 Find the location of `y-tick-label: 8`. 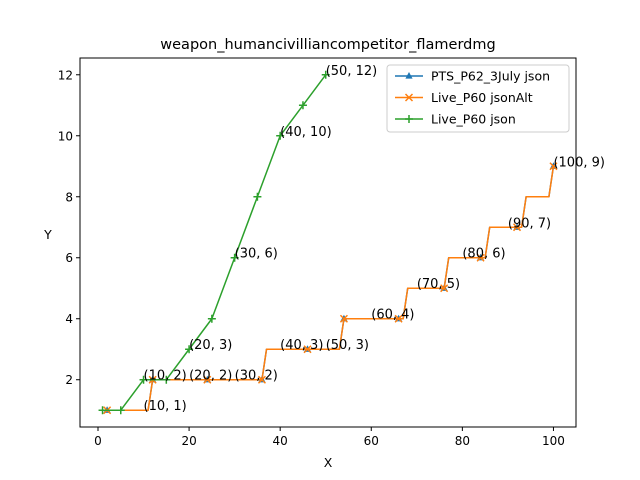

y-tick-label: 8 is located at coordinates (69, 197).